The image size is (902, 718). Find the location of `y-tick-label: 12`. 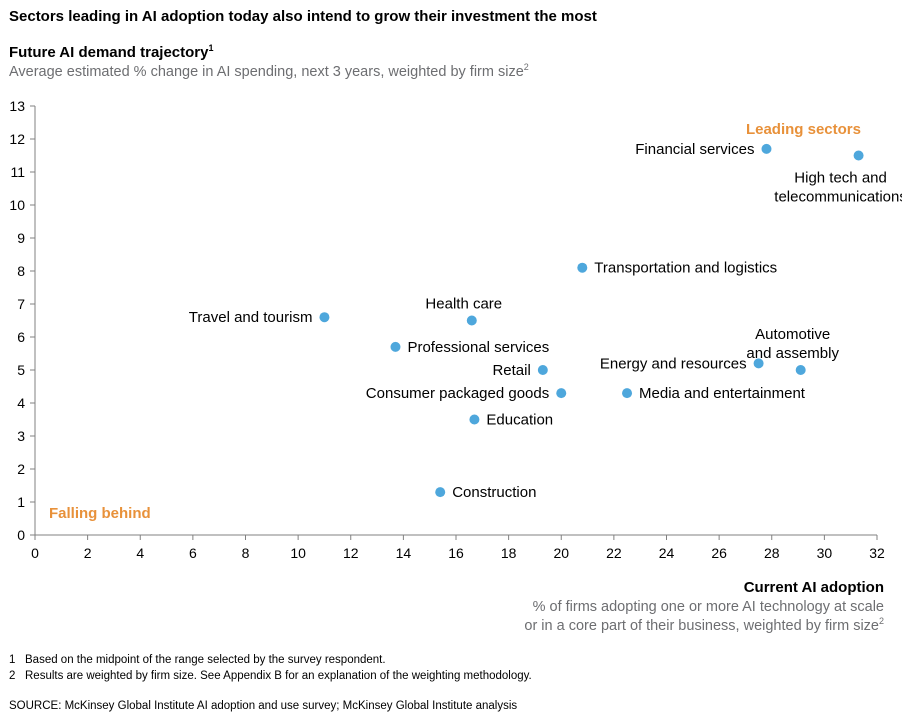

y-tick-label: 12 is located at coordinates (17, 139).